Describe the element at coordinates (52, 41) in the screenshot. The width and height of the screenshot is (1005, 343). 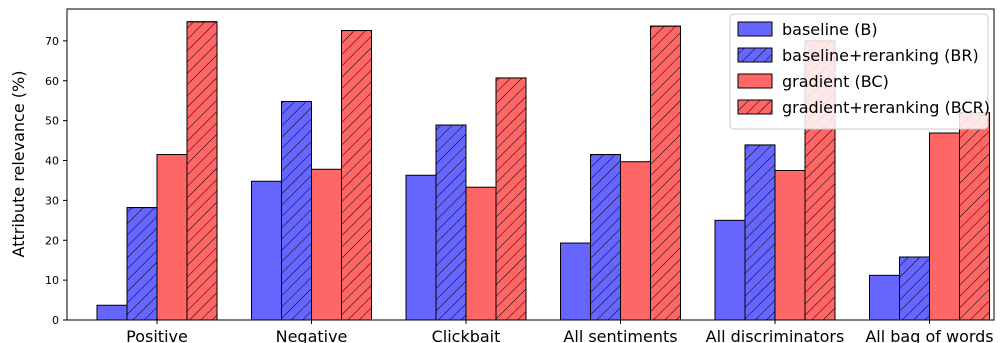
I see `y-tick-label: 70` at that location.